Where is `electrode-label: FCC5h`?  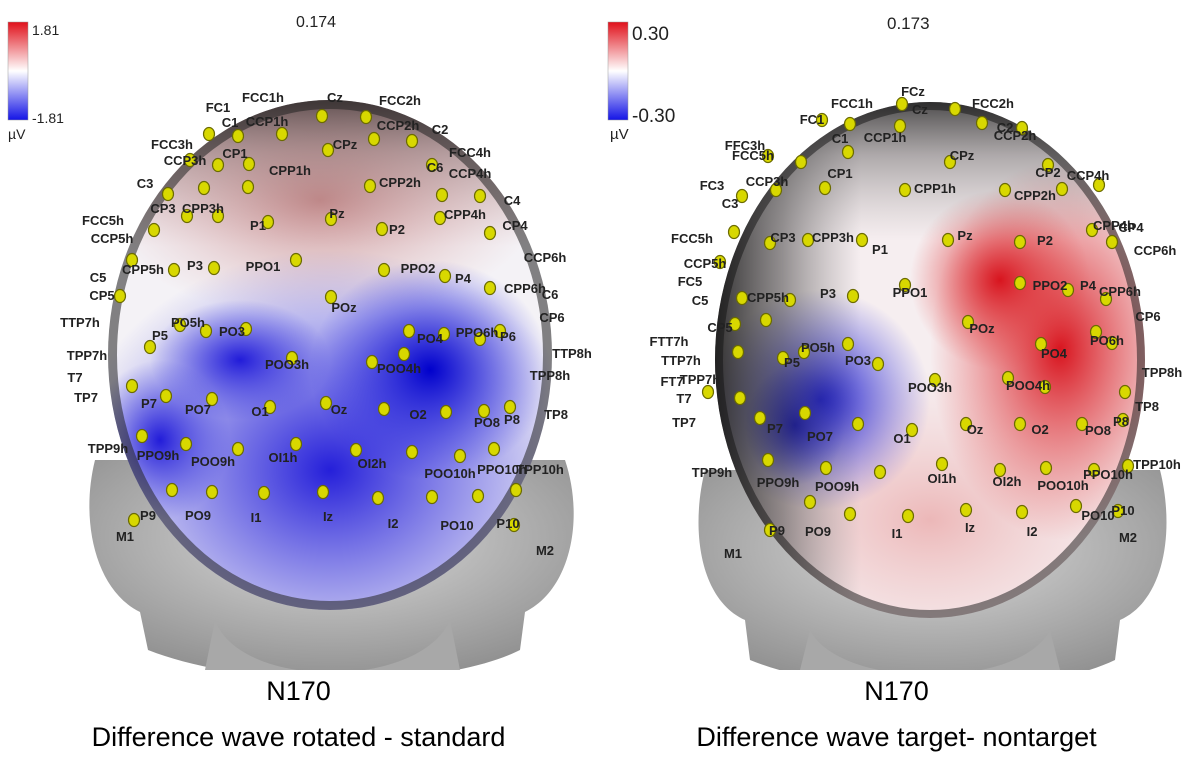
electrode-label: FCC5h is located at coordinates (692, 238).